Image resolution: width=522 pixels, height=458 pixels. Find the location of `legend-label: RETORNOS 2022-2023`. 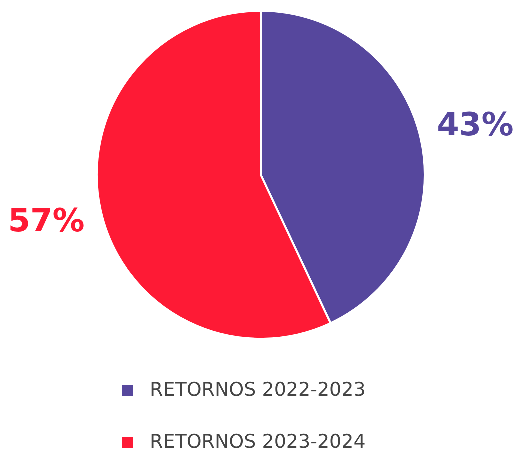

legend-label: RETORNOS 2022-2023 is located at coordinates (258, 390).